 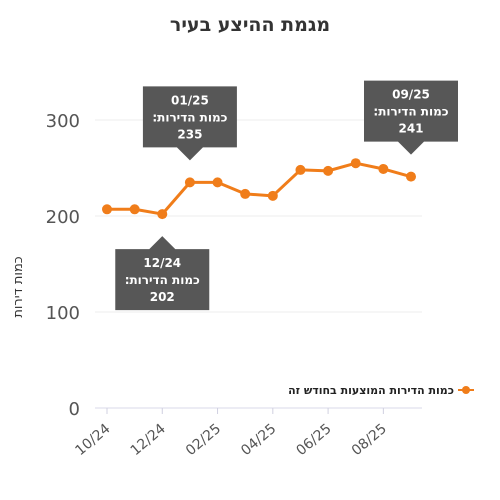 What do you see at coordinates (371, 390) in the screenshot?
I see `legend-label: כמות הדירות המוצעות בחודש זה` at bounding box center [371, 390].